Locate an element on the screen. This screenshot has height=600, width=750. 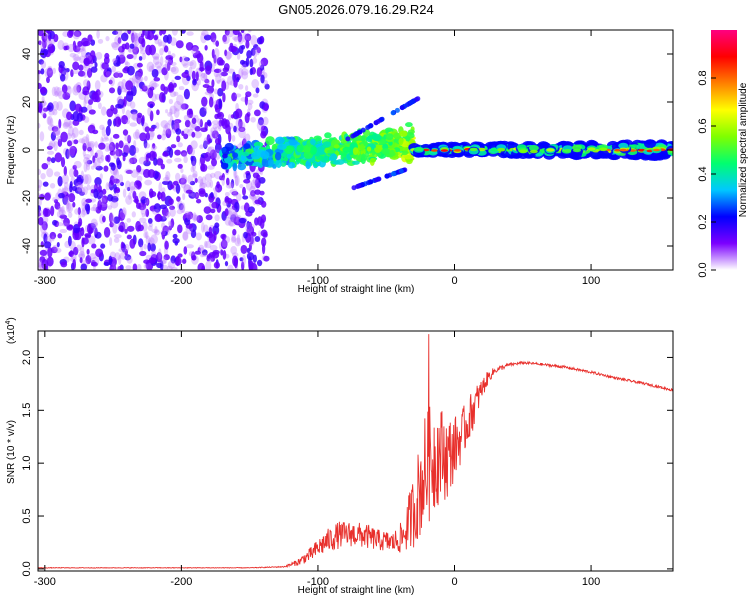
colorbar-ticks: 0.0 0.2 0.4 0.6 0.8 is located at coordinates (706, 174).